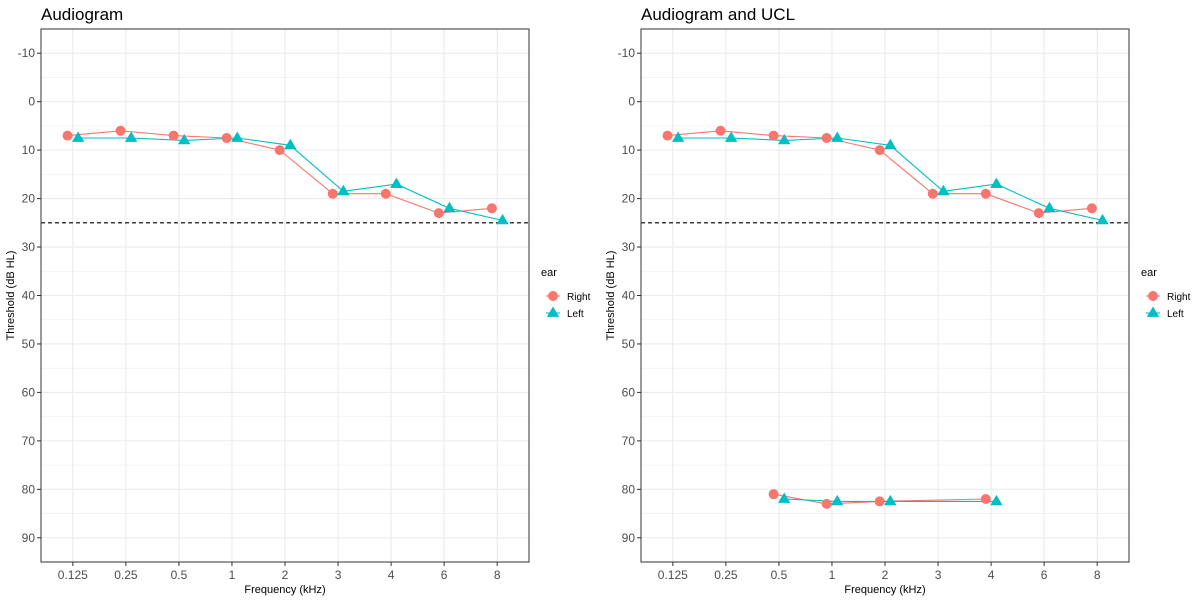 The height and width of the screenshot is (600, 1200). What do you see at coordinates (718, 14) in the screenshot?
I see `chart-title: Audiogram and UCL` at bounding box center [718, 14].